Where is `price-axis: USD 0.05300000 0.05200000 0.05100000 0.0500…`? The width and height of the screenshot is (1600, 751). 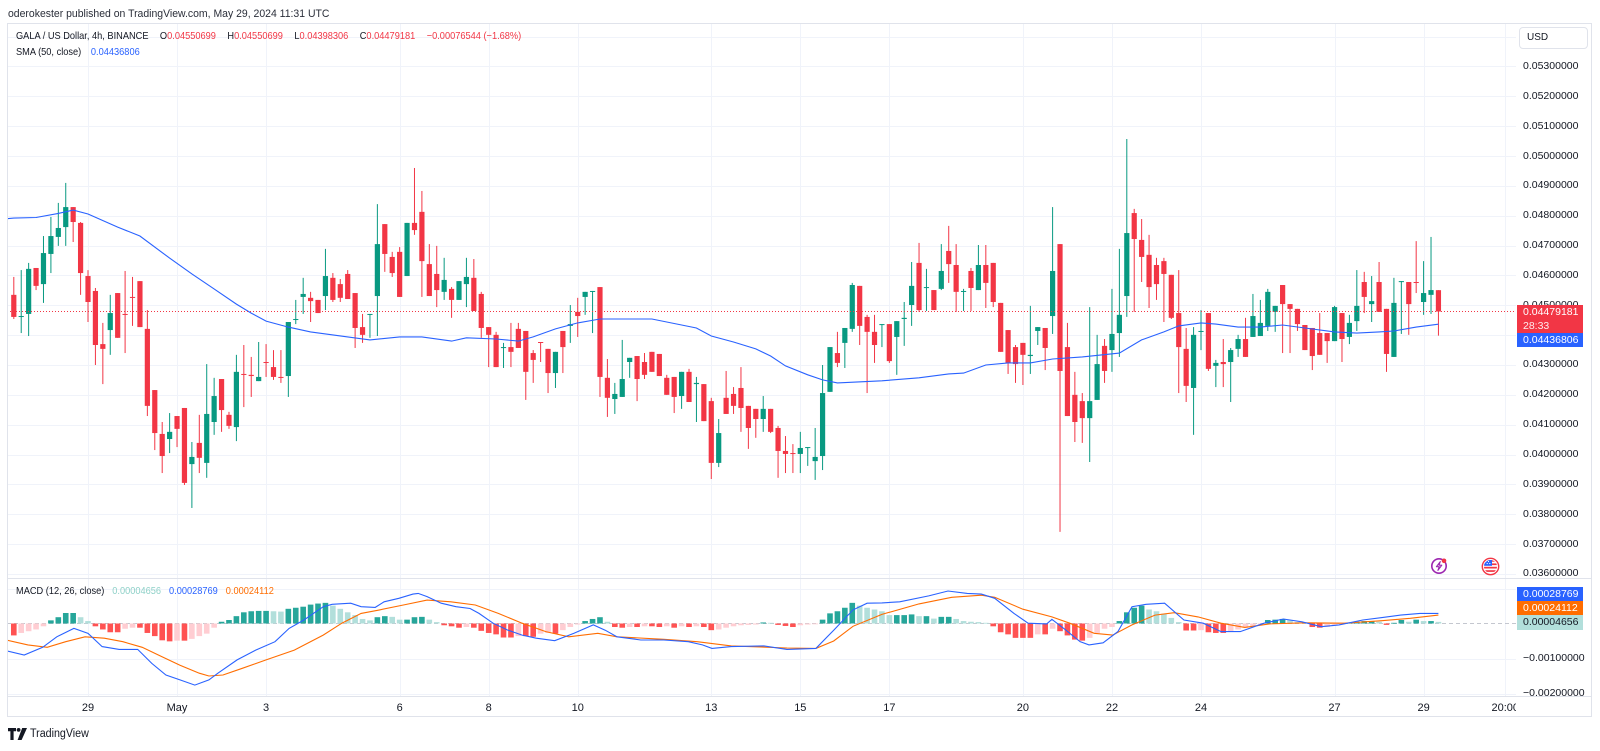 price-axis: USD 0.05300000 0.05200000 0.05100000 0.0500… is located at coordinates (1554, 358).